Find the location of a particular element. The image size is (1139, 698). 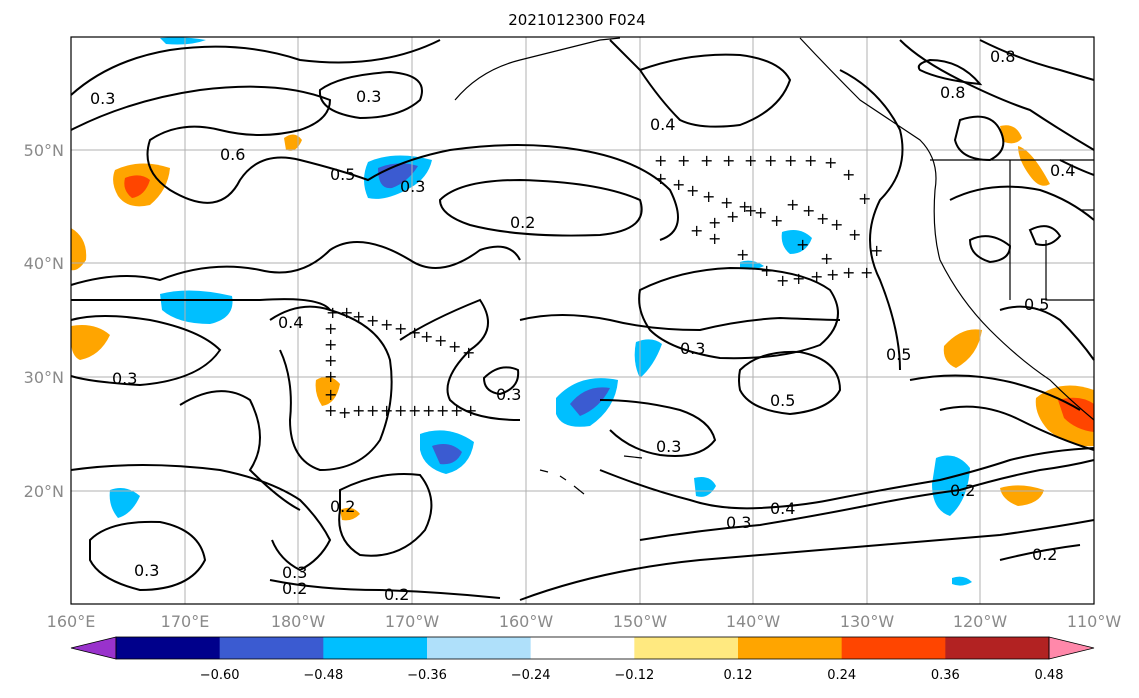

colorbar-tick-label: −0.36 is located at coordinates (427, 675).